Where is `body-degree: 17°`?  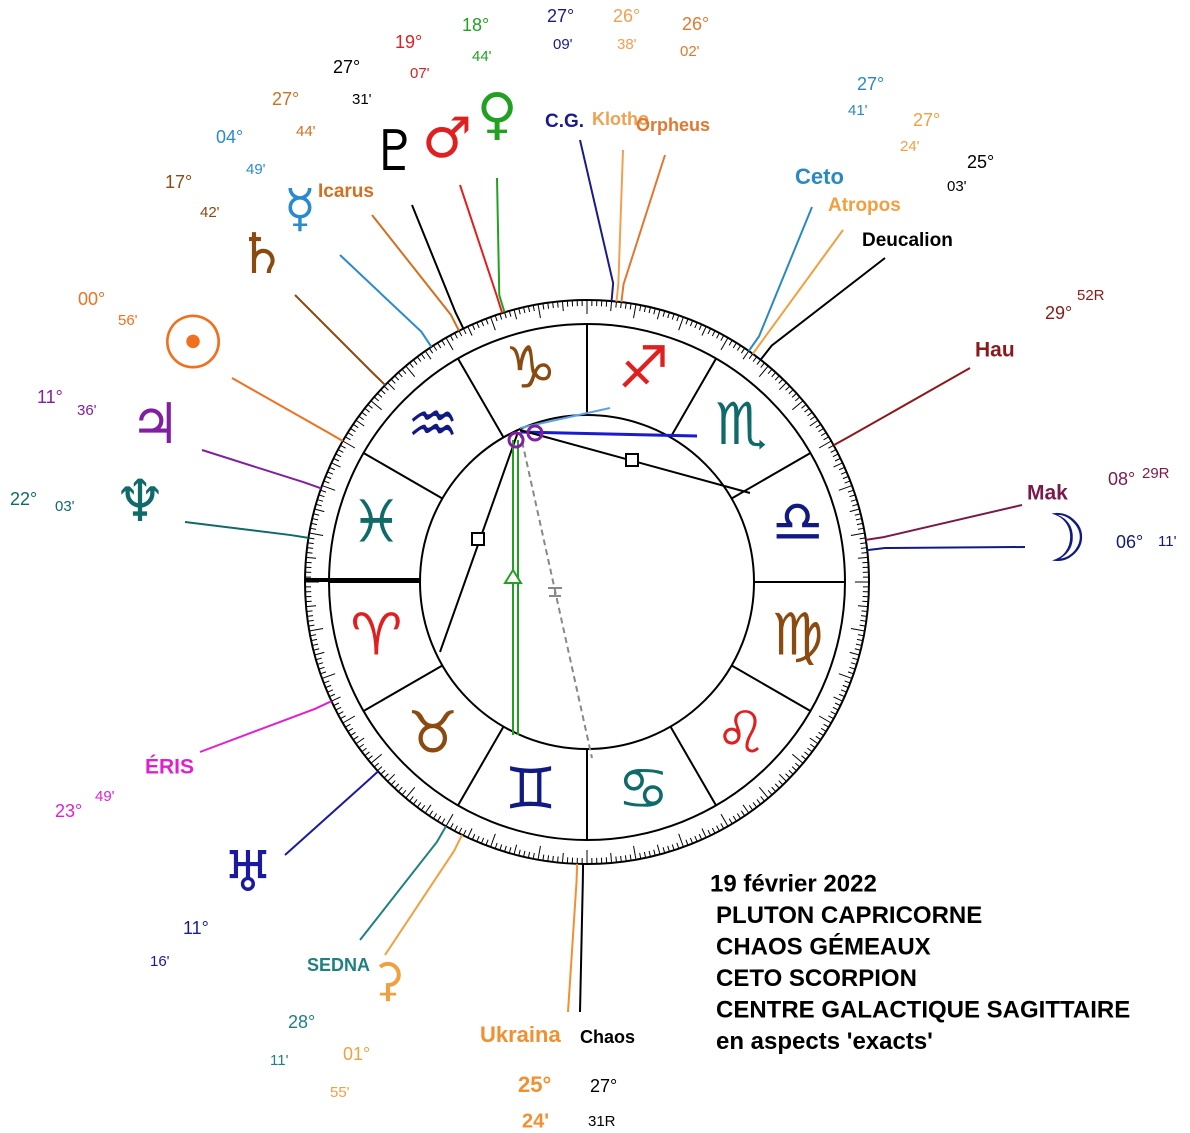 body-degree: 17° is located at coordinates (178, 182).